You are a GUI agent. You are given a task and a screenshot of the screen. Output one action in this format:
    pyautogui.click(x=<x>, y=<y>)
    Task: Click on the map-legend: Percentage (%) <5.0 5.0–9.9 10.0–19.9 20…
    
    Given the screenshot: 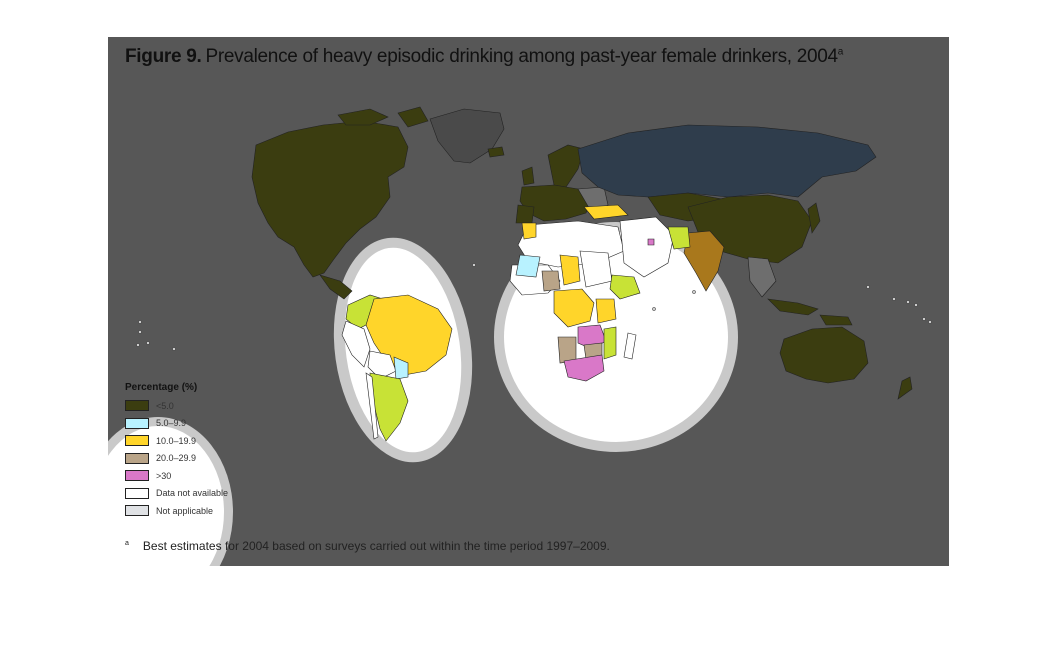 What is the action you would take?
    pyautogui.click(x=176, y=451)
    